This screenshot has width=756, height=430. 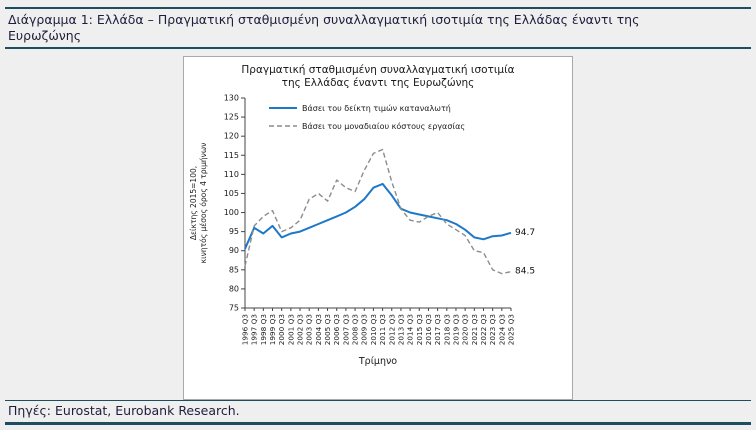 I want to click on series-end-label-1: 94.7, so click(x=525, y=233).